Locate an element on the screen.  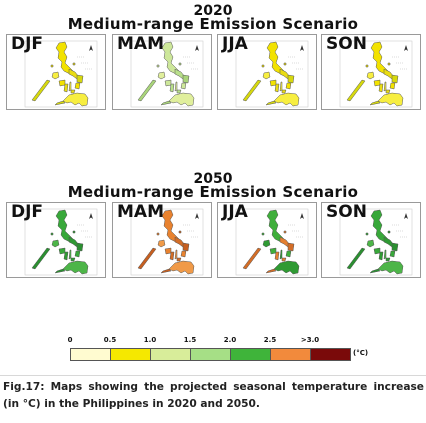
map-panel-2020-mam: MAM is located at coordinates (162, 72).